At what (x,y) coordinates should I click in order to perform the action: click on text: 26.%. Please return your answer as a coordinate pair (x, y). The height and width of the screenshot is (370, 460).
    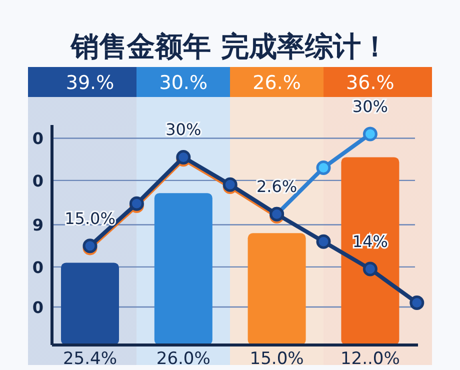
    Looking at the image, I should click on (276, 83).